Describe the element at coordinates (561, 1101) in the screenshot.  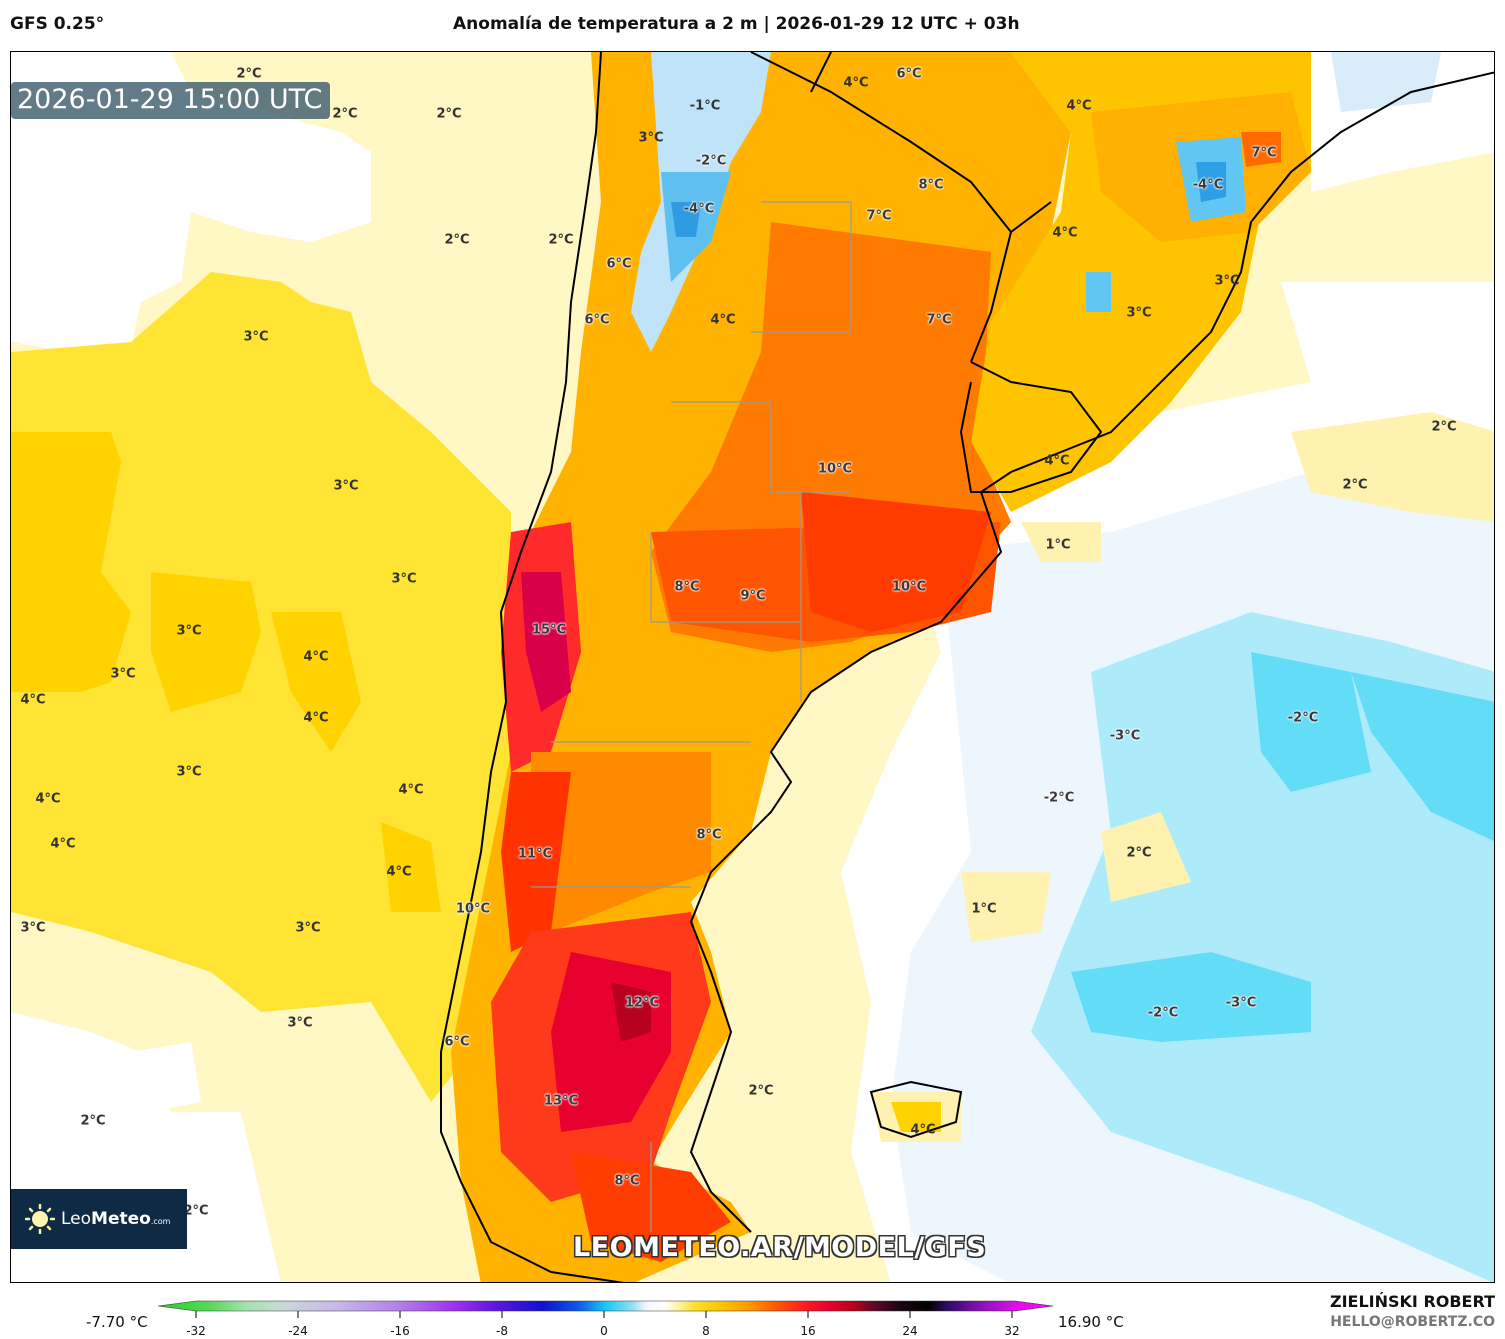
I see `contour-label: 13°C` at that location.